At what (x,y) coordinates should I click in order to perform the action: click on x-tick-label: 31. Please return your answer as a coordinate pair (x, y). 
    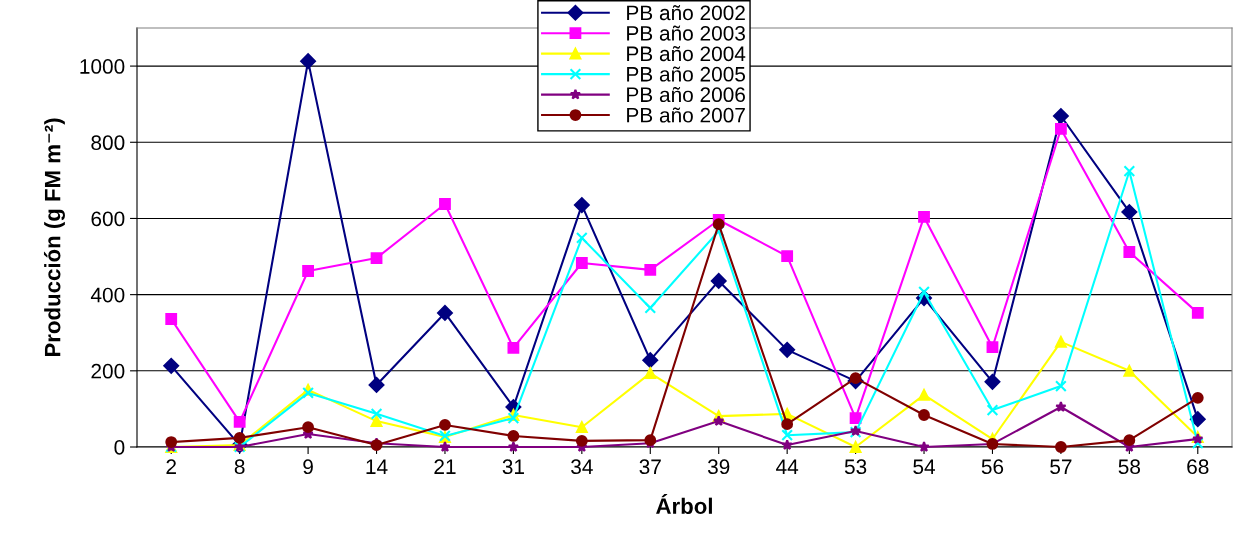
    Looking at the image, I should click on (513, 467).